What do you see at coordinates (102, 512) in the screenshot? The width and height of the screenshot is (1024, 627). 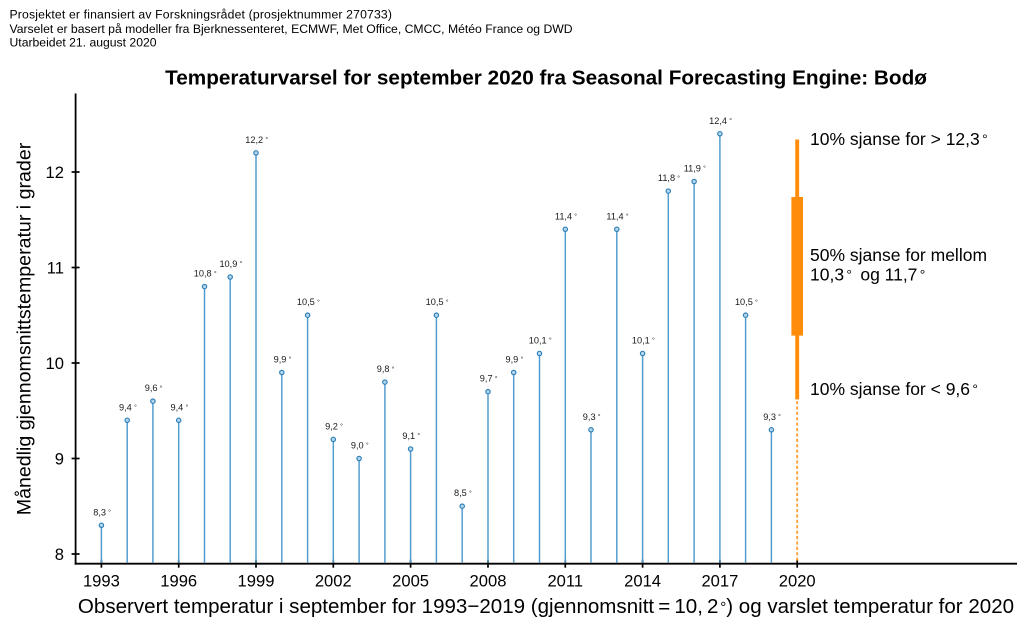 I see `svg-text:8,3°: 8,3 °` at bounding box center [102, 512].